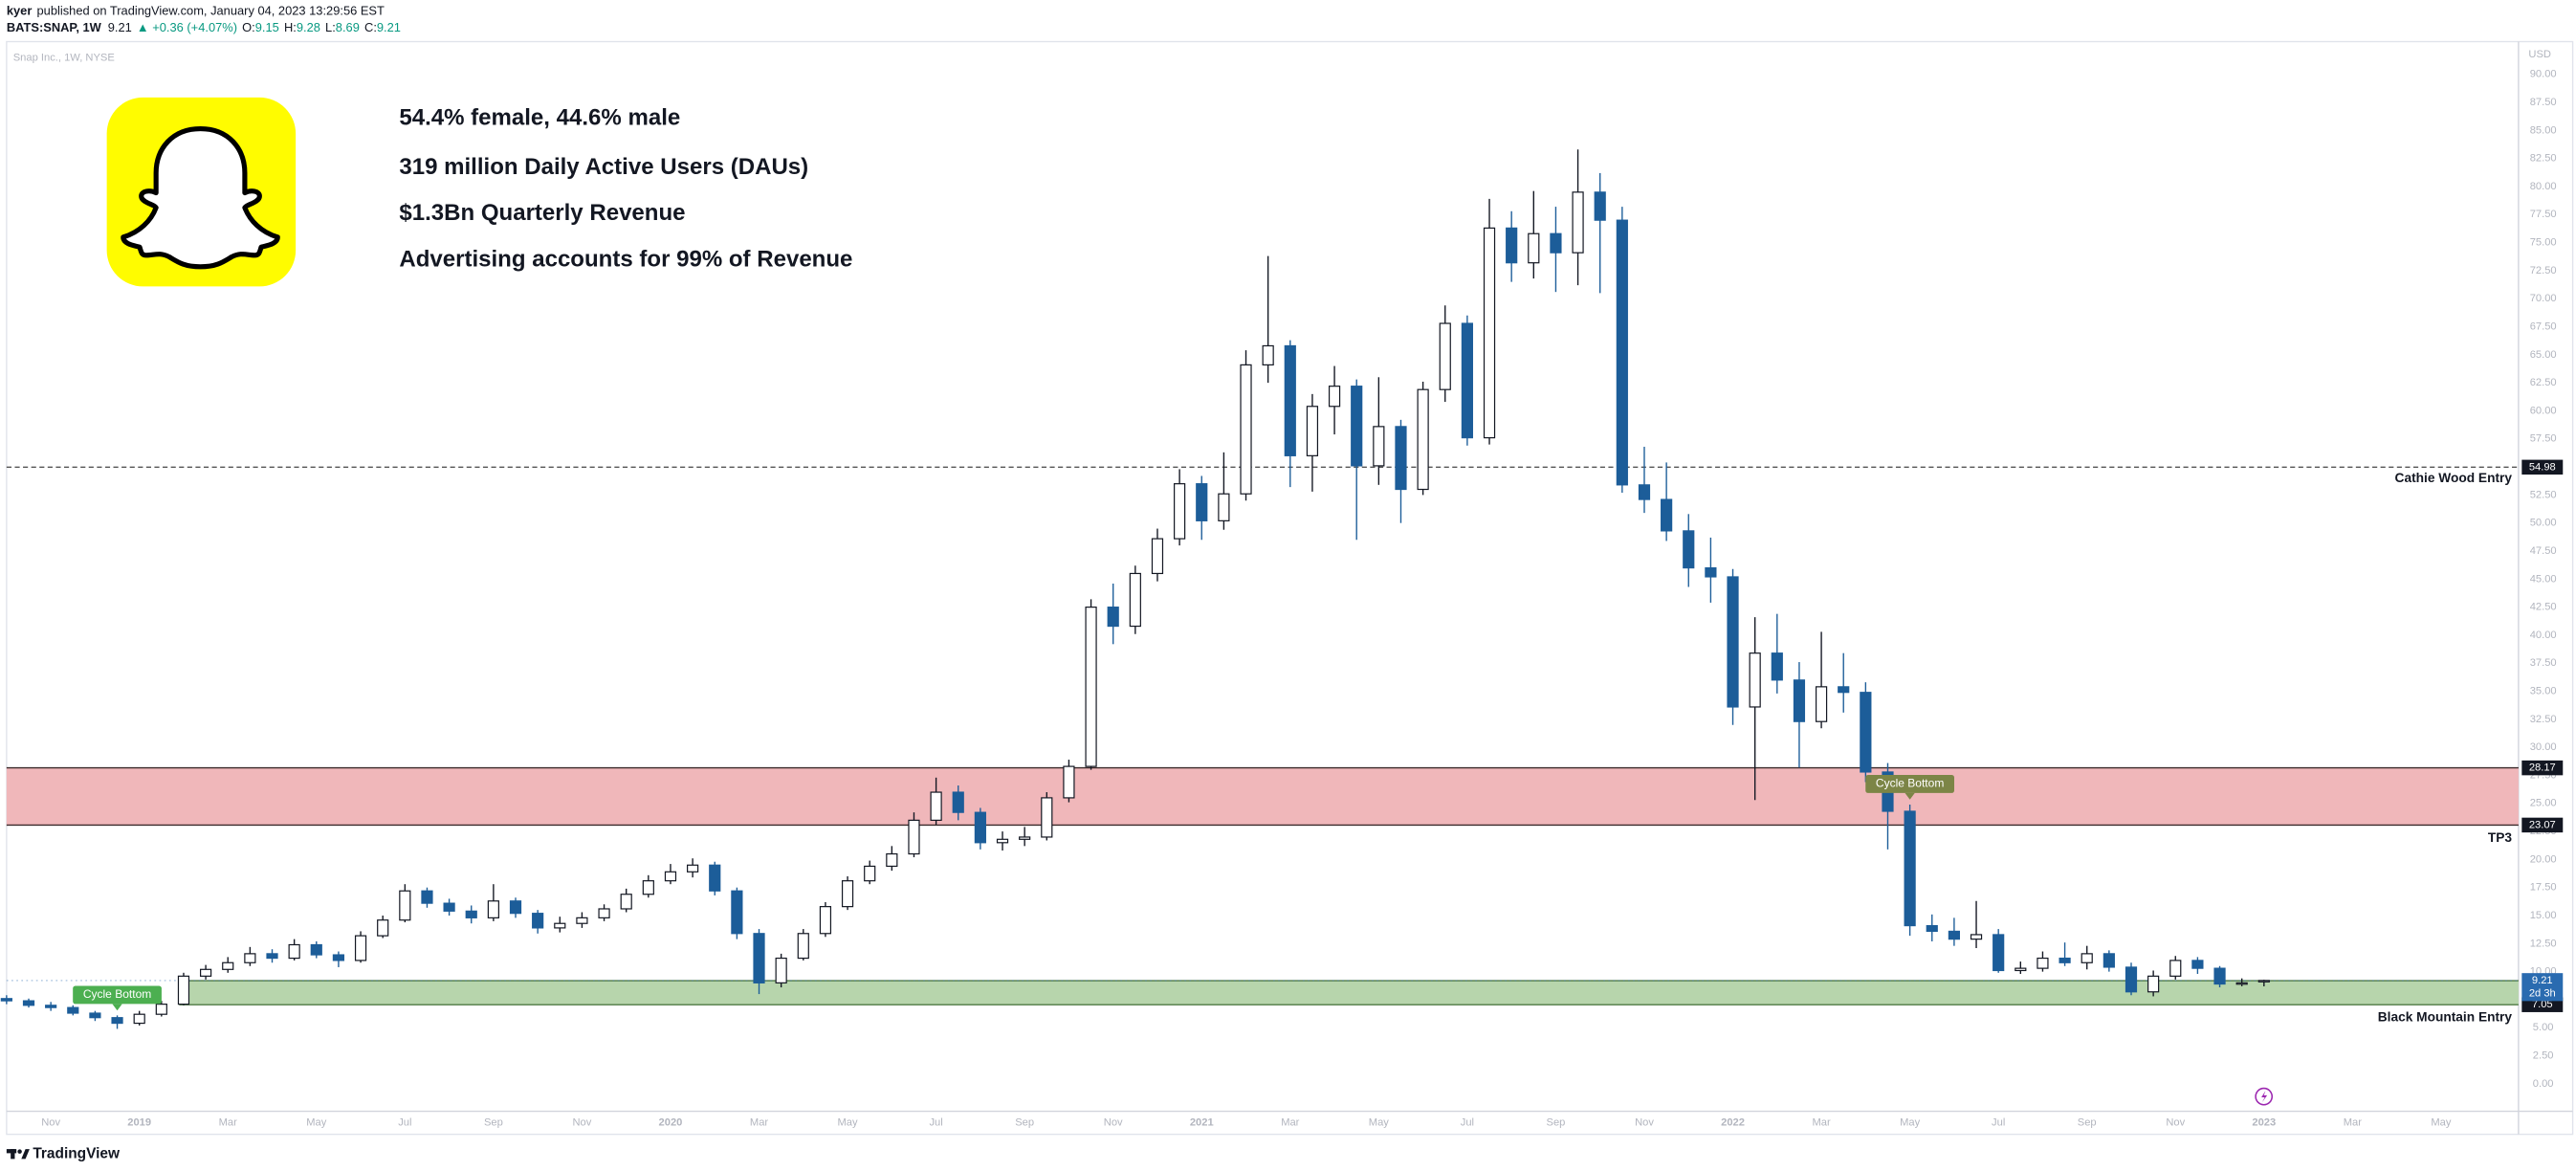  What do you see at coordinates (625, 259) in the screenshot?
I see `note: Advertising accounts for 99% of Revenue` at bounding box center [625, 259].